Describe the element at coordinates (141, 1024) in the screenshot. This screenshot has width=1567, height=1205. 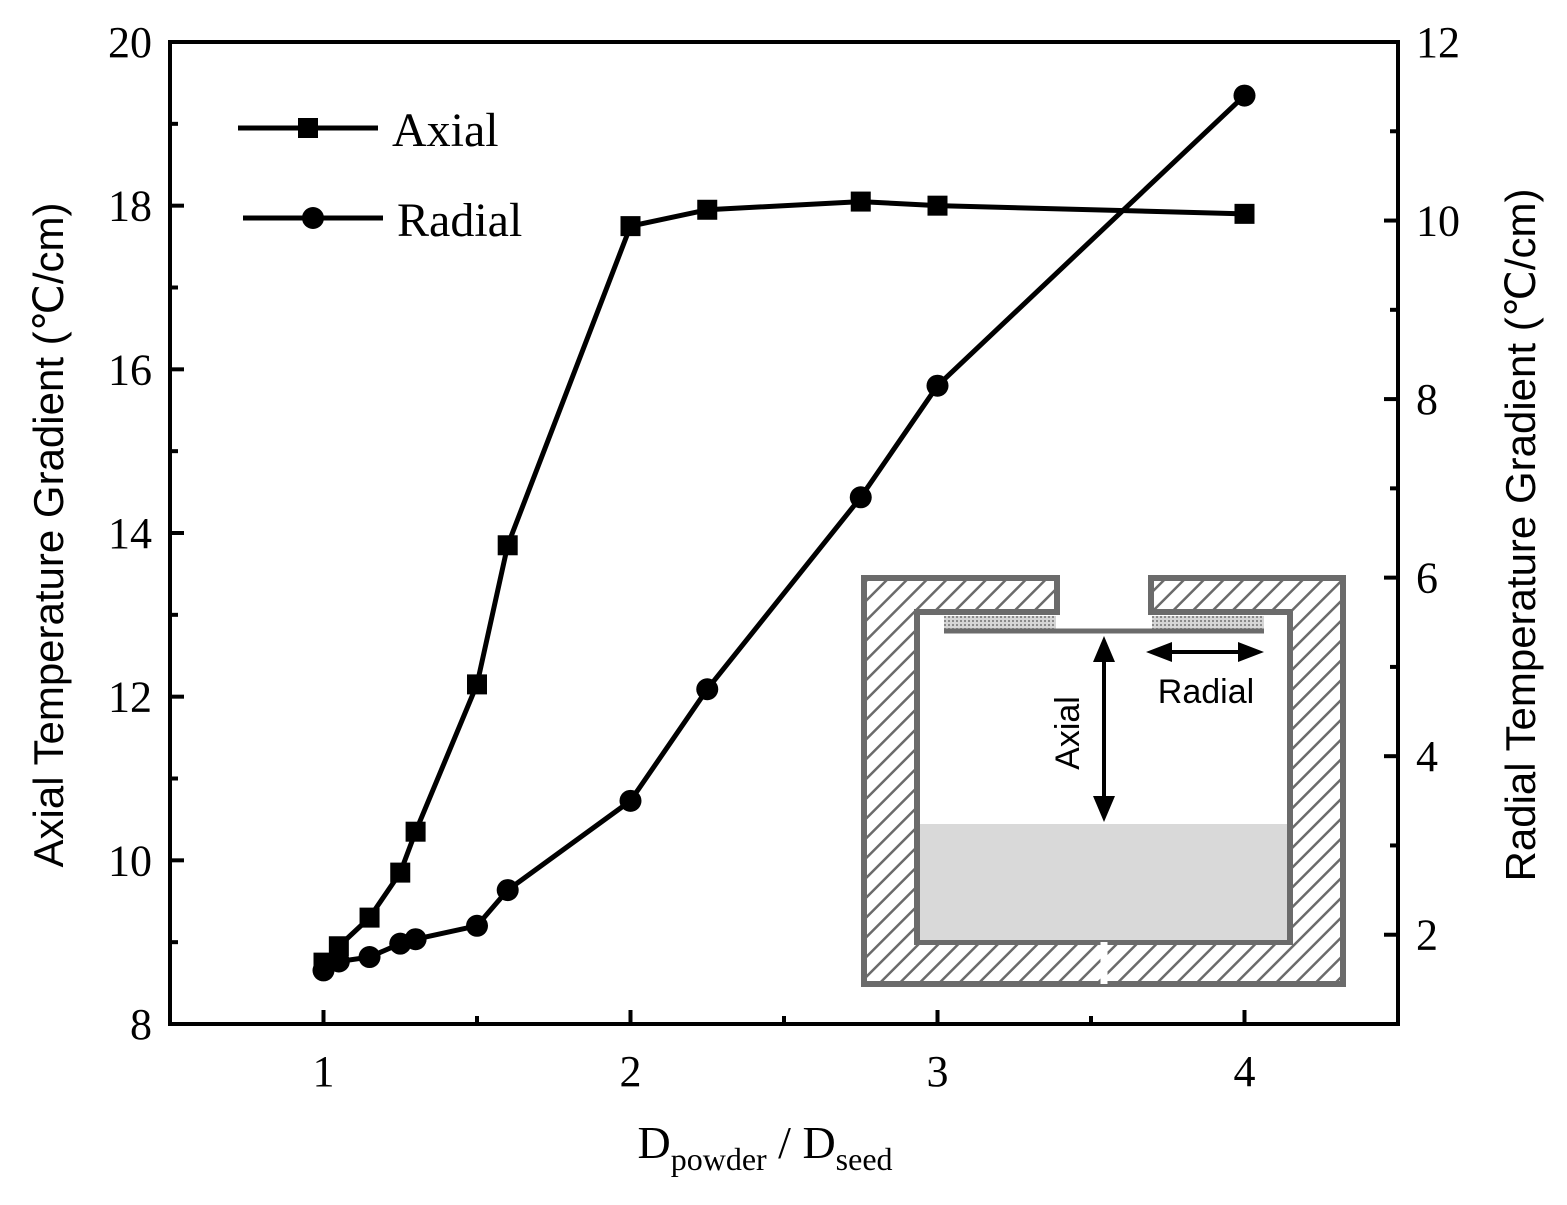
I see `y-left-tick-label: 8` at that location.